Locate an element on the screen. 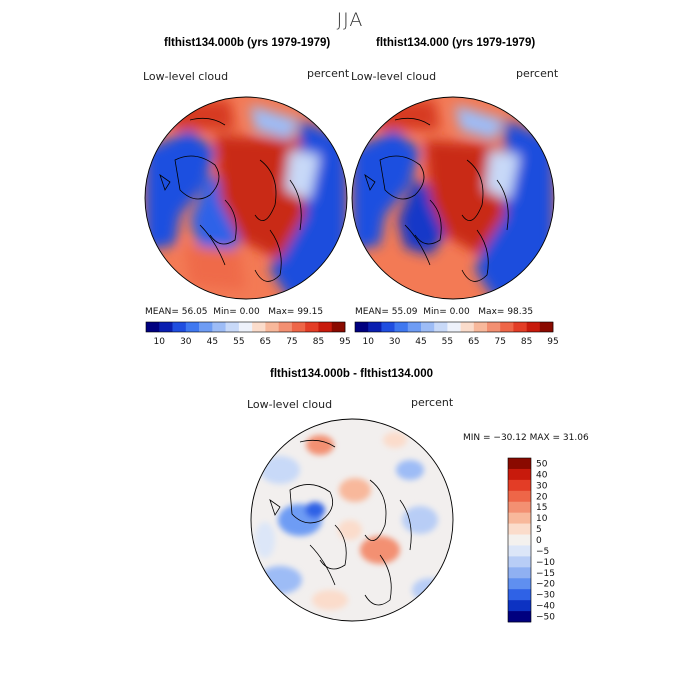  map-1-cloud-field is located at coordinates (246, 198).